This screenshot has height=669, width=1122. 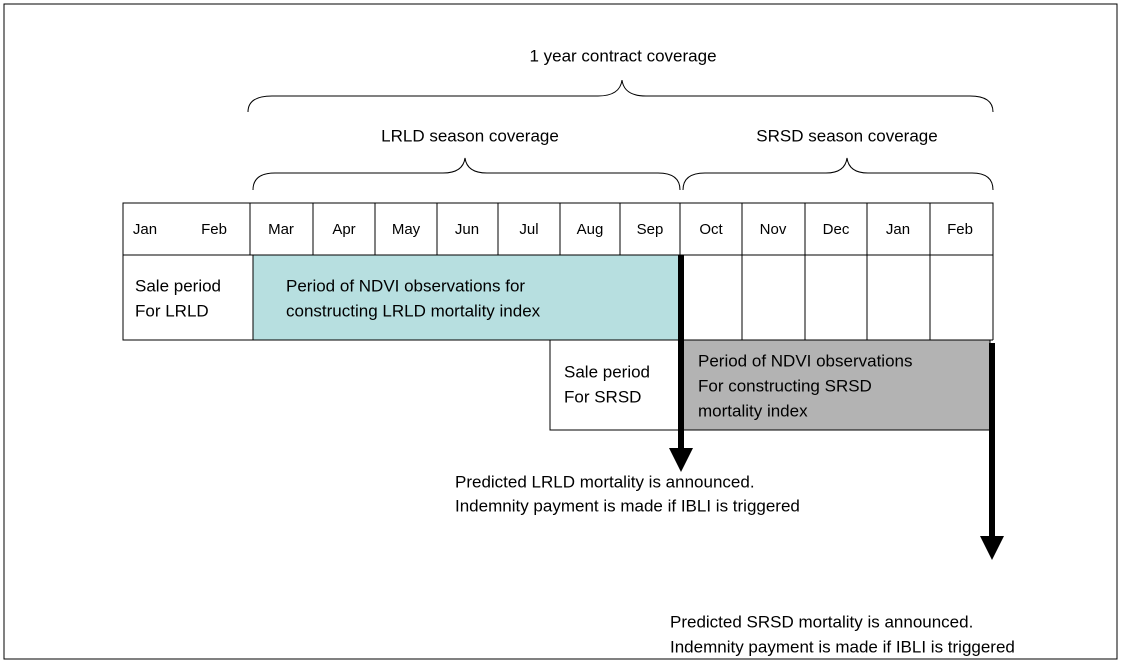 I want to click on box-text: For constructing SRSD, so click(x=785, y=385).